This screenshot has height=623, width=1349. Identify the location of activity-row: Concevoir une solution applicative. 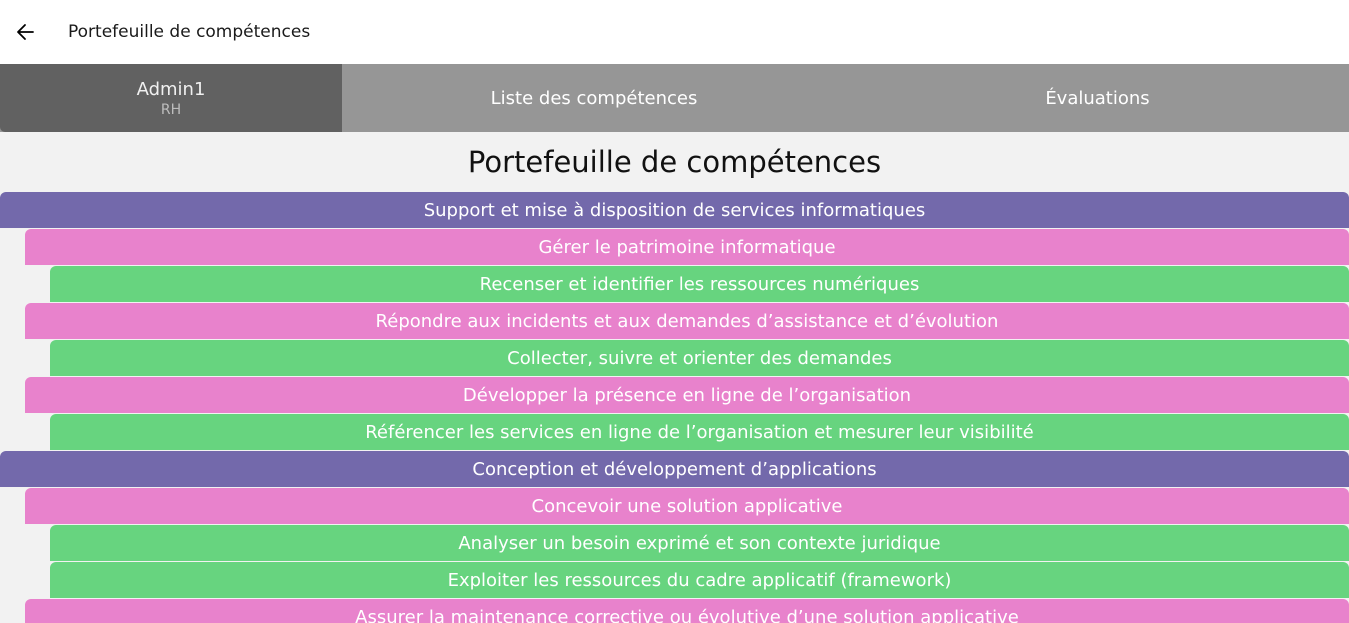
(687, 506).